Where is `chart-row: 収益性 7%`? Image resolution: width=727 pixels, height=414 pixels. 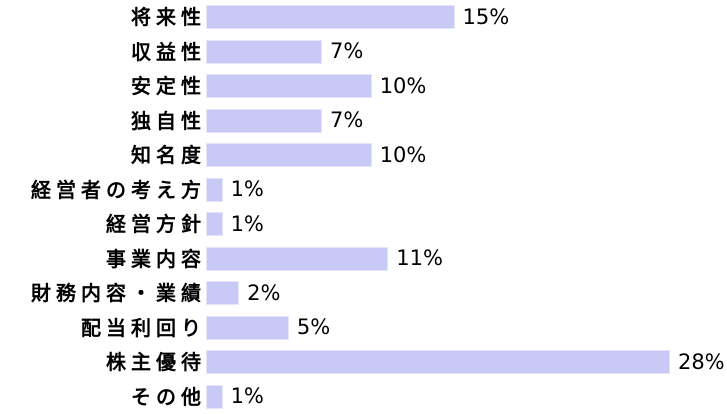 chart-row: 収益性 7% is located at coordinates (363, 52).